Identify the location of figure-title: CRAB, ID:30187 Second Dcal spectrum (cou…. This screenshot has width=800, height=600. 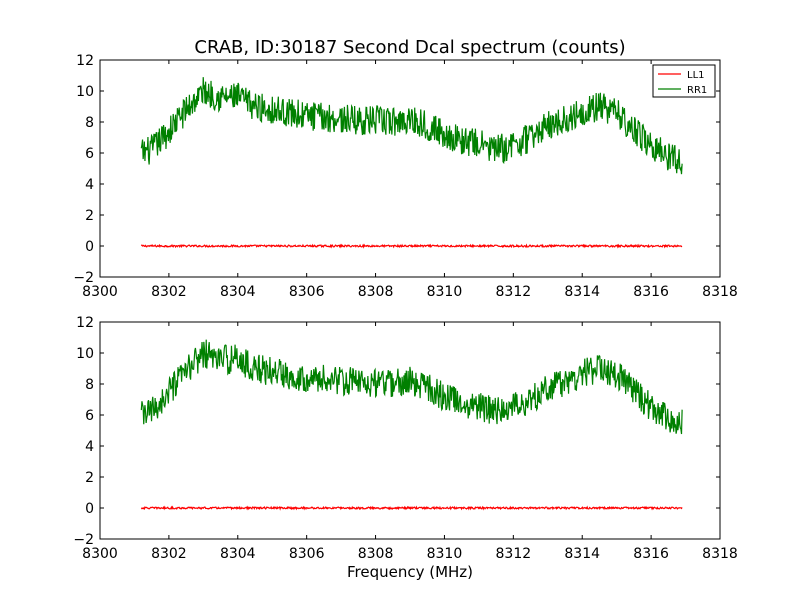
(409, 47).